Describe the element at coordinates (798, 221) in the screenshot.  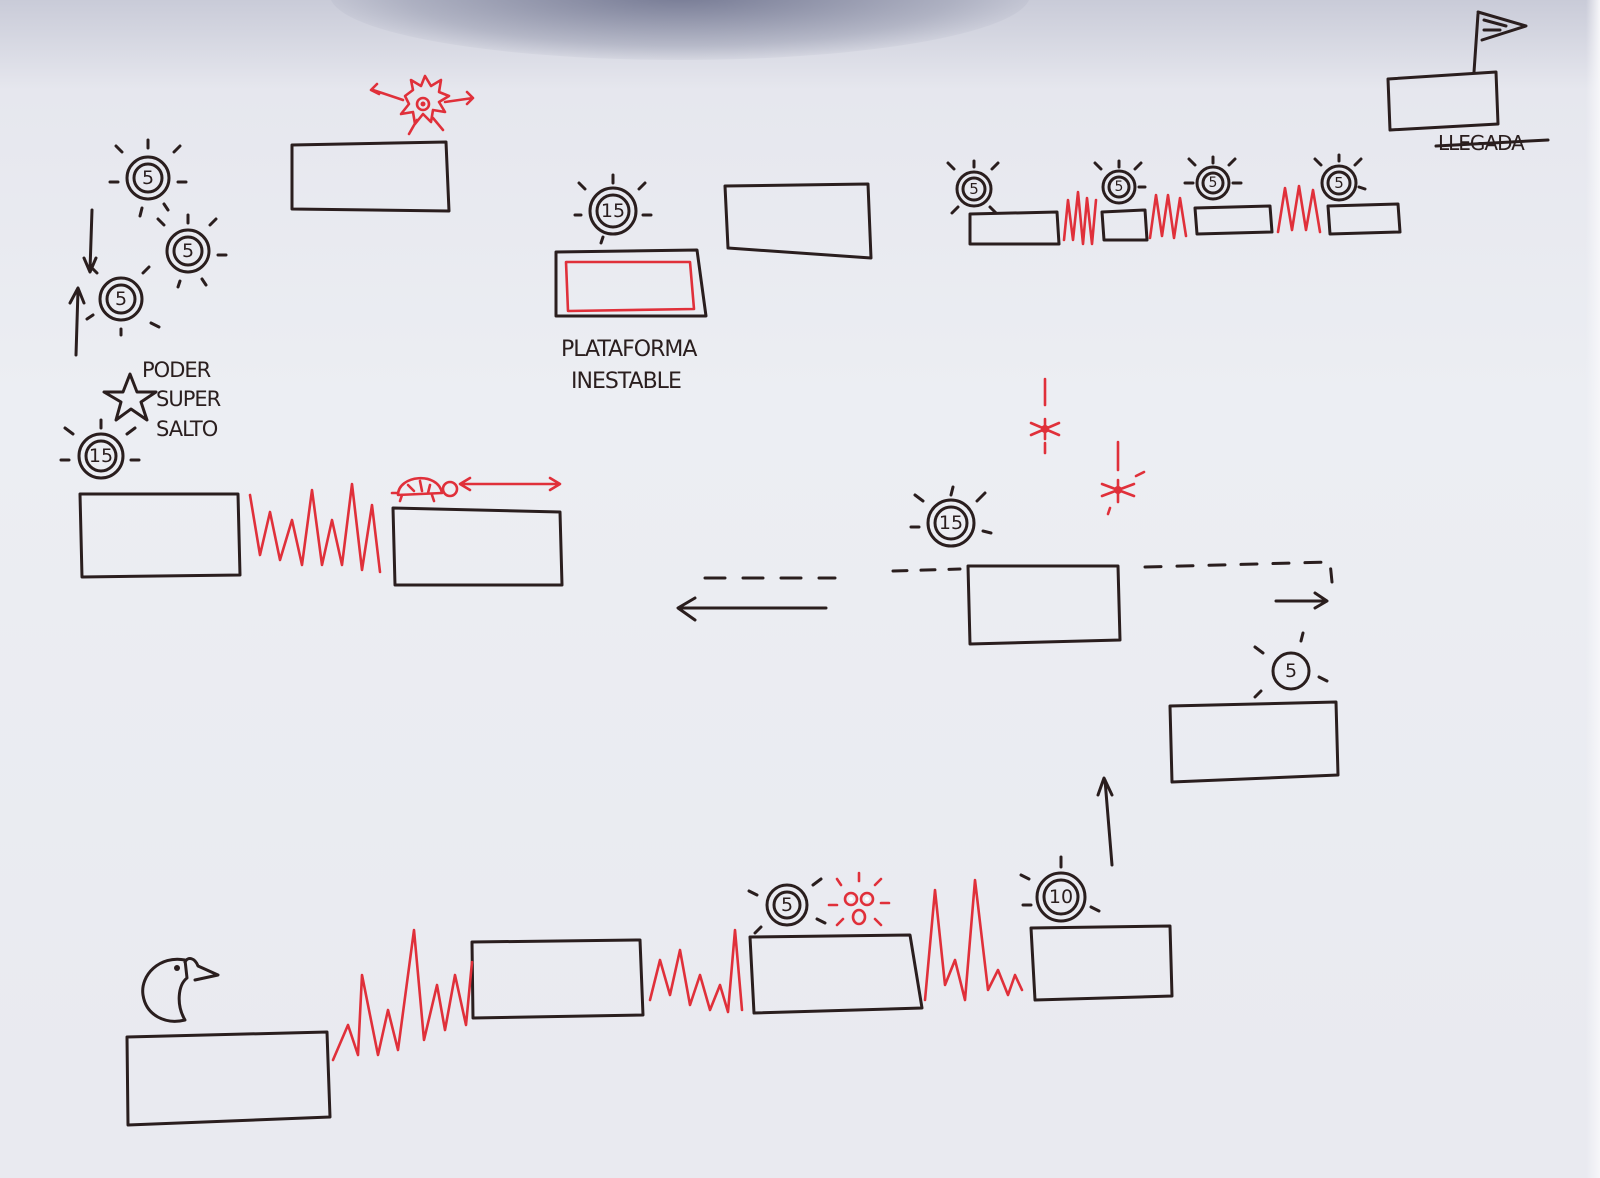
I see `platform-top-middle` at that location.